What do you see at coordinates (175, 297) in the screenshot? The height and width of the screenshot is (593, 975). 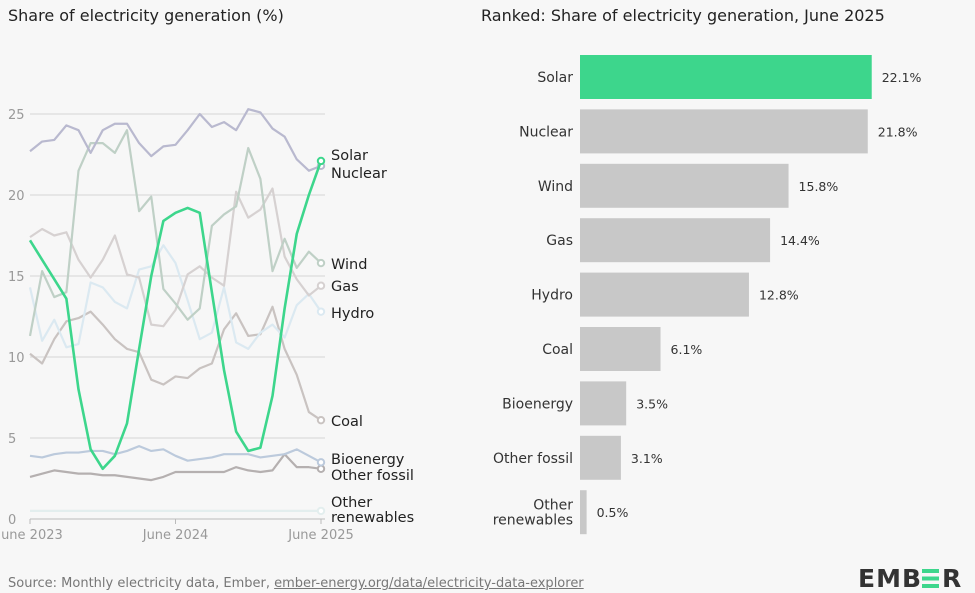 I see `series-line-hydro` at bounding box center [175, 297].